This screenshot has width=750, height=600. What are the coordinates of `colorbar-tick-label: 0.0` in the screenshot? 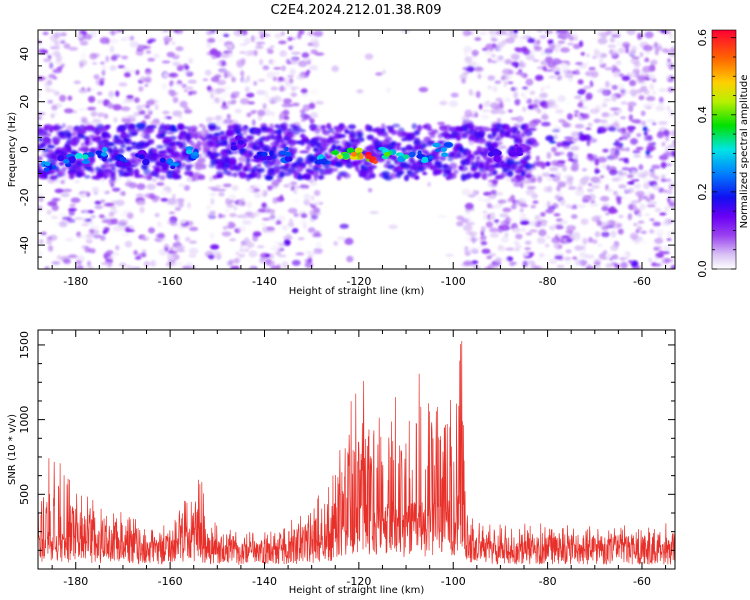 It's located at (702, 269).